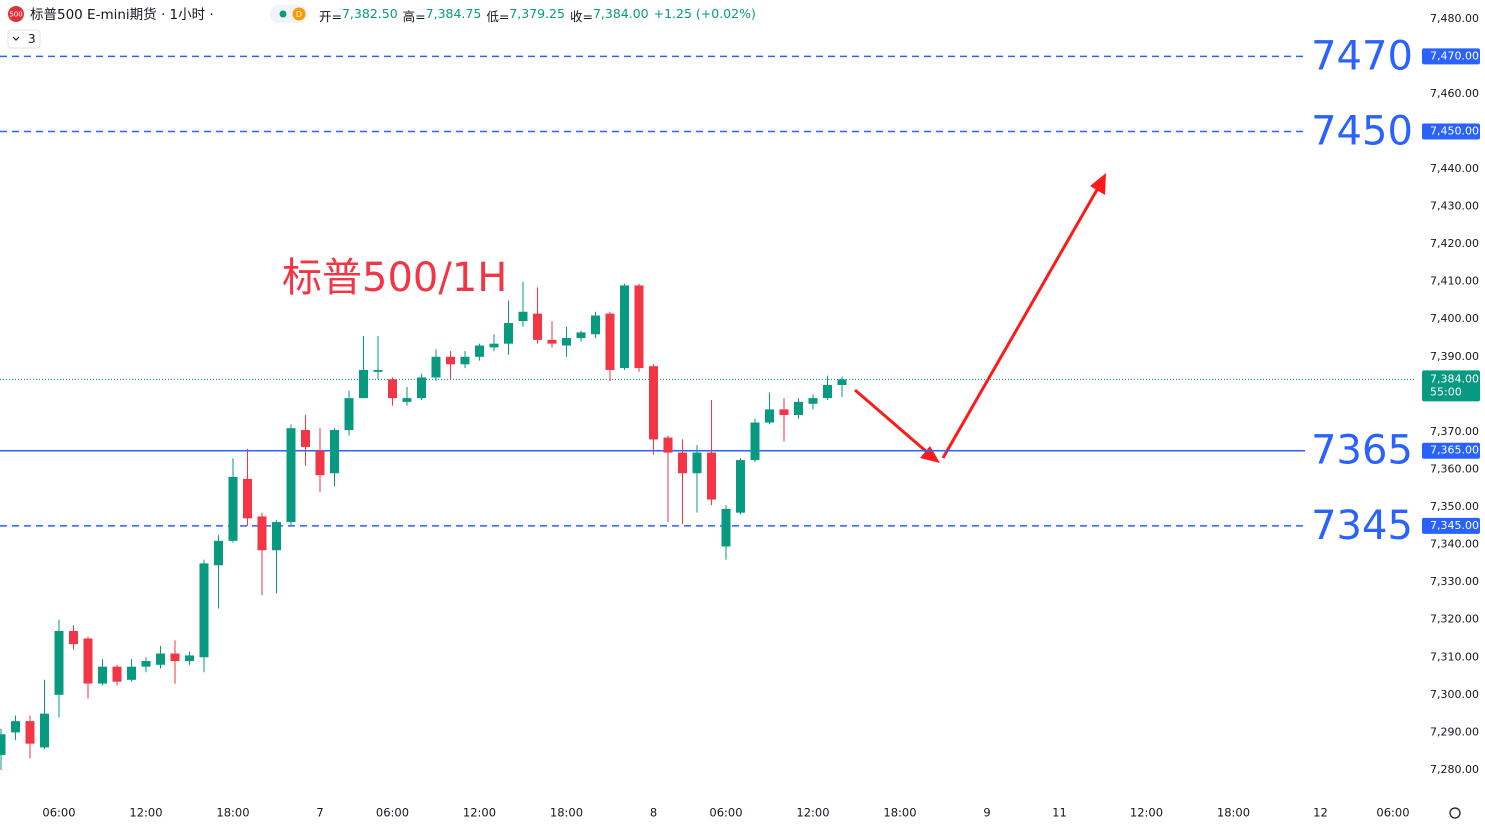 This screenshot has width=1485, height=827. What do you see at coordinates (1454, 431) in the screenshot?
I see `y-tick-label: 7,370.00` at bounding box center [1454, 431].